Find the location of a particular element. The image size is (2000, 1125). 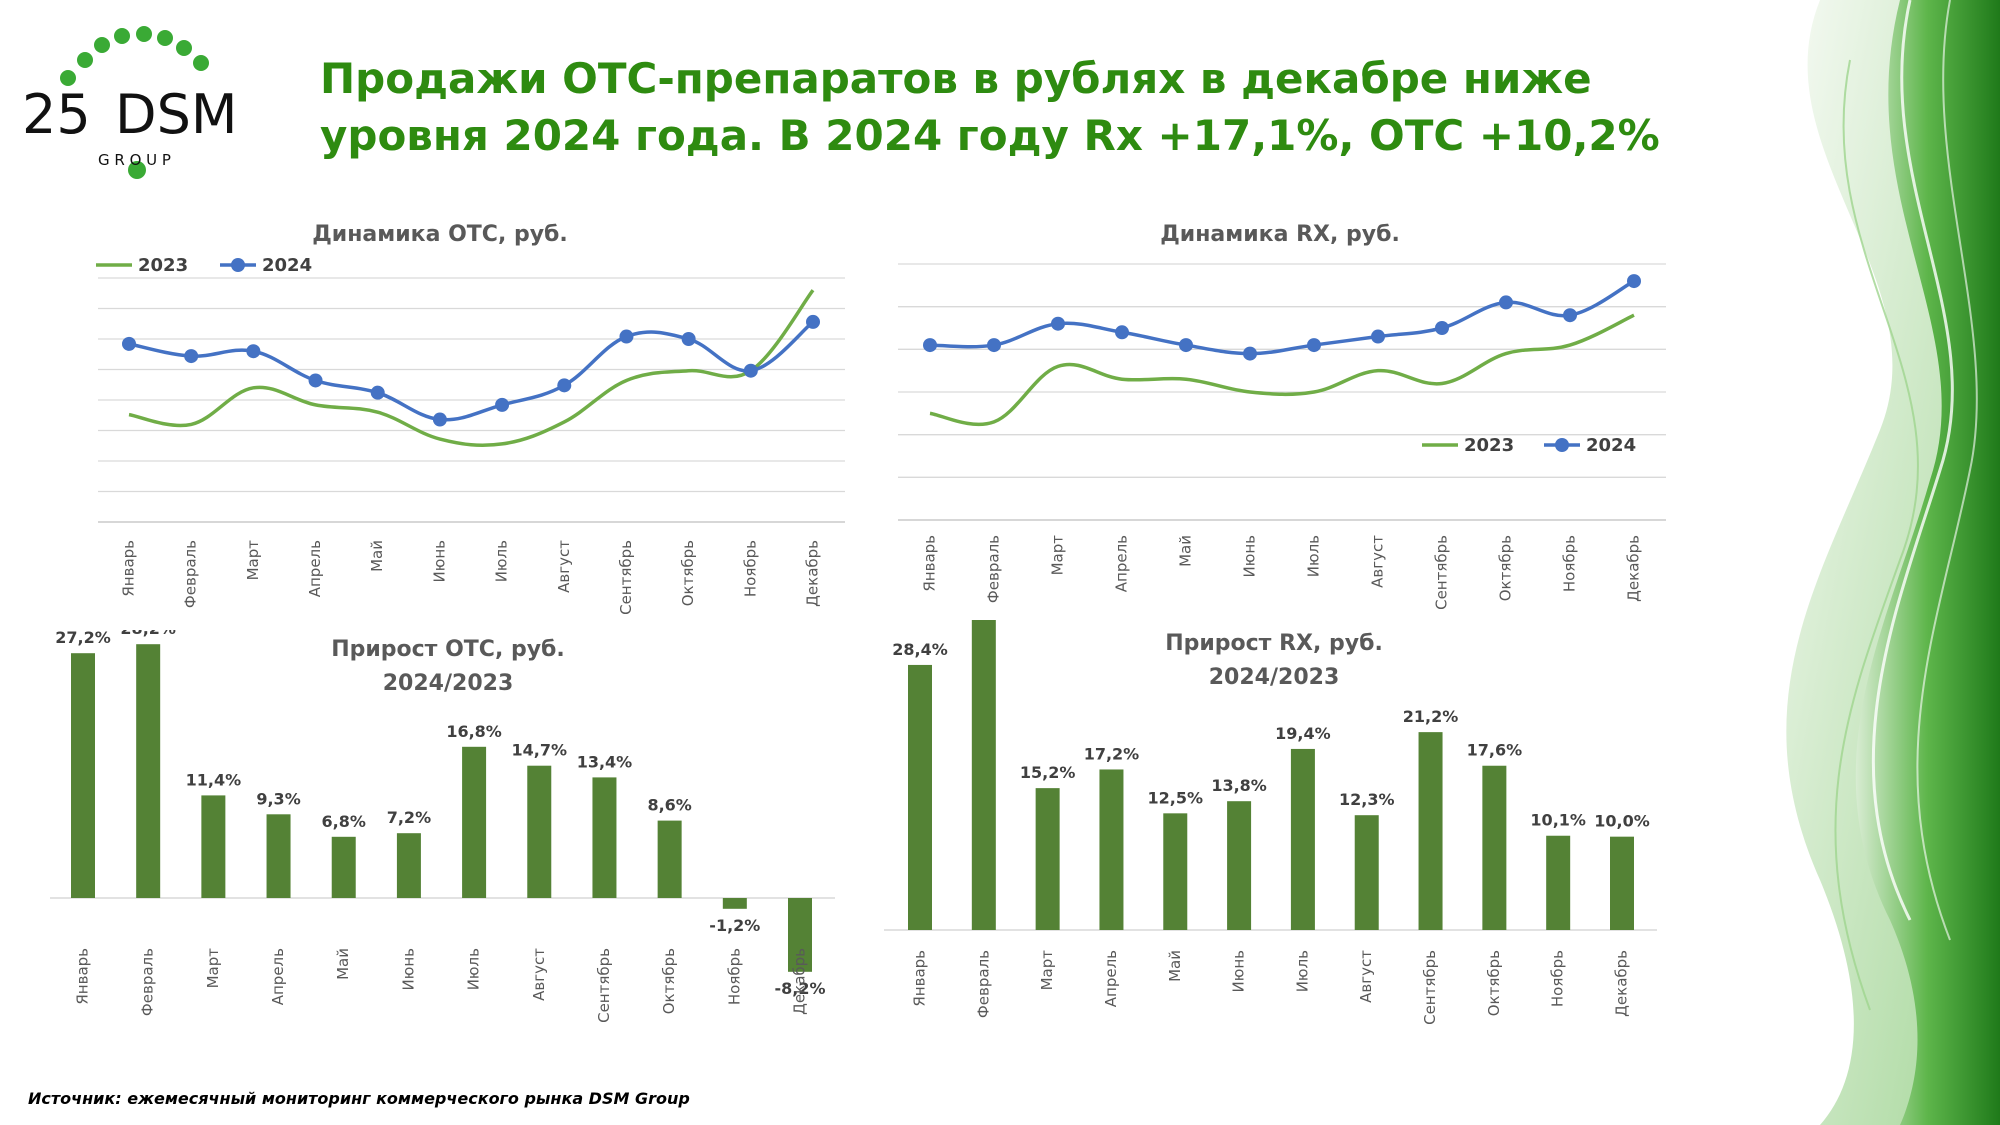

data-label: 6,8% is located at coordinates (344, 821).